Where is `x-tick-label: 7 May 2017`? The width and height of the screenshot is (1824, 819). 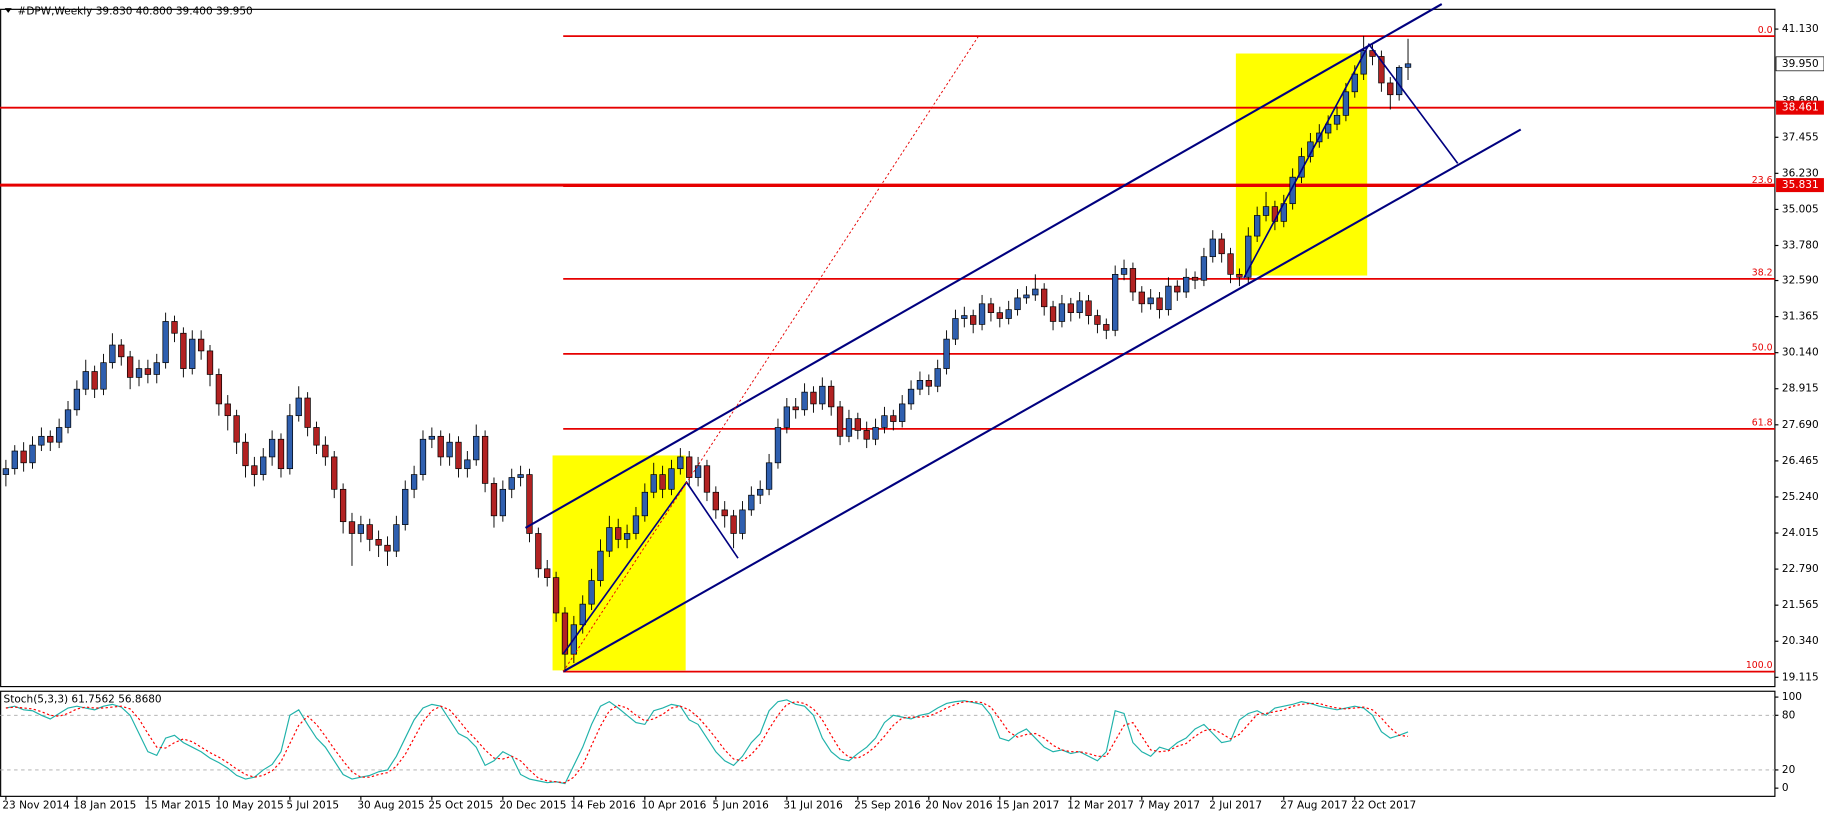 x-tick-label: 7 May 2017 is located at coordinates (1169, 806).